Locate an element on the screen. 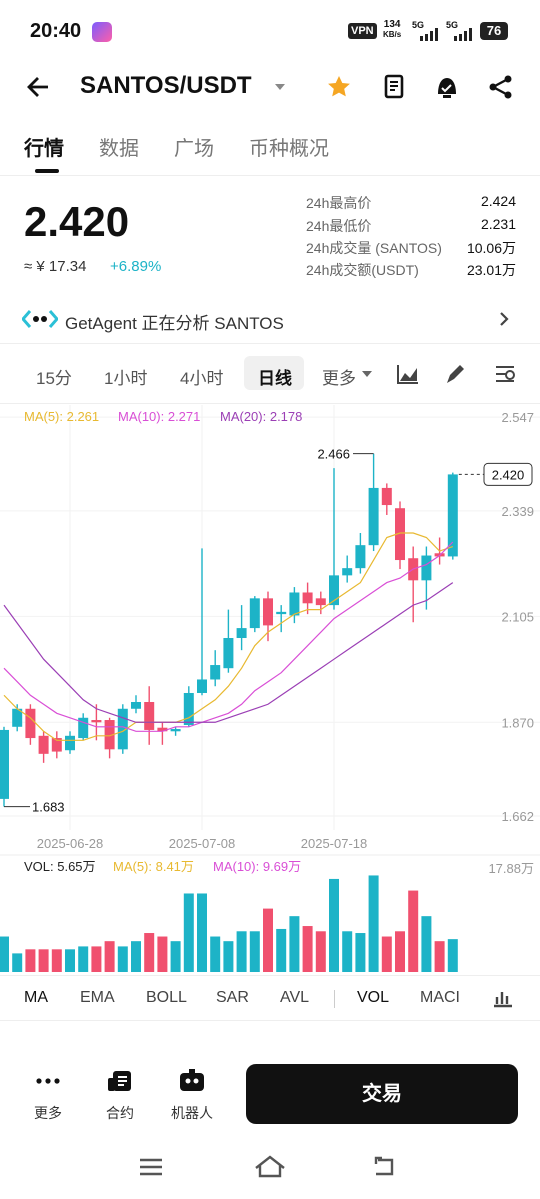 The height and width of the screenshot is (1199, 540). stat-value: 2.231 is located at coordinates (498, 224).